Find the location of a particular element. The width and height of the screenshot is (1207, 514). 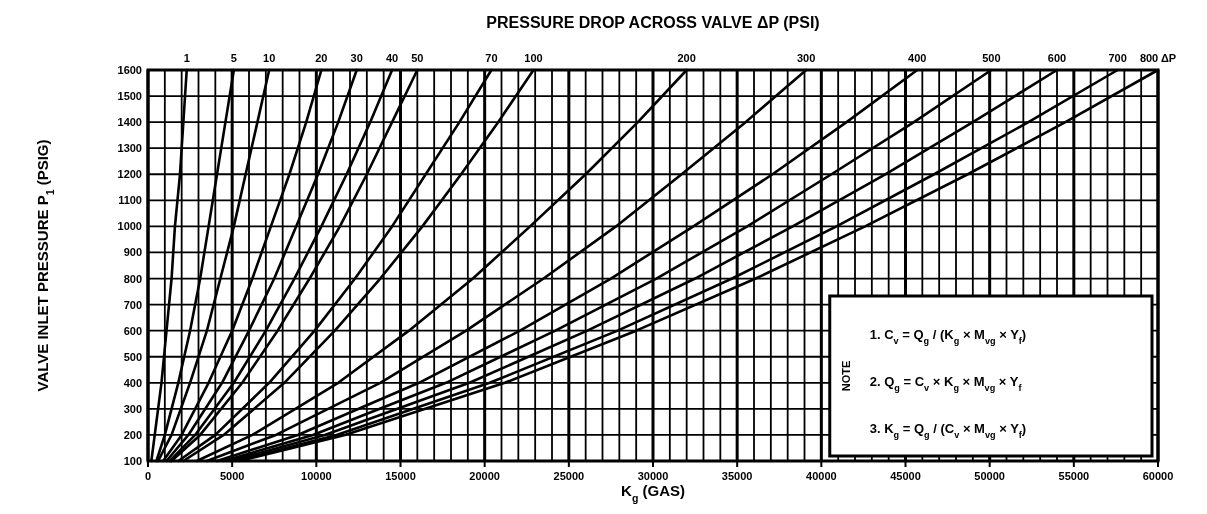

y-tick-label: 1000 is located at coordinates (129, 226).